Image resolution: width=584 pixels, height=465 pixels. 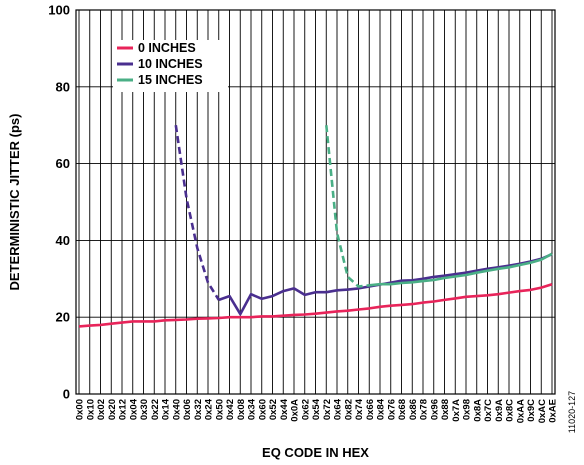 I want to click on x-tick-label: 0x7C, so click(x=488, y=410).